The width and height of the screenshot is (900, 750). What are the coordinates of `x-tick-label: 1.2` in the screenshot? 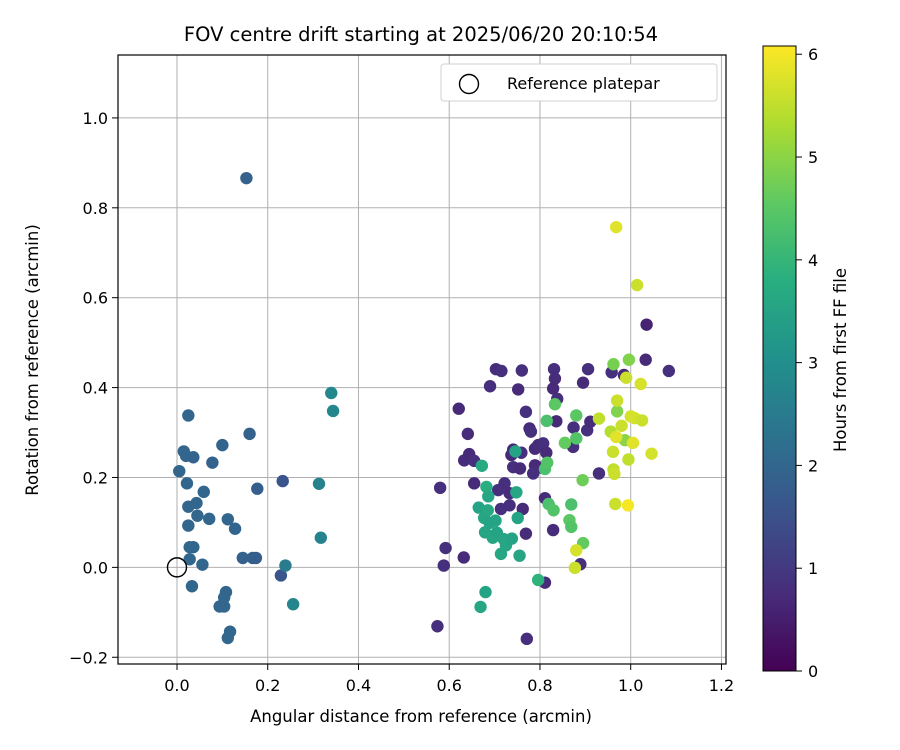 It's located at (721, 685).